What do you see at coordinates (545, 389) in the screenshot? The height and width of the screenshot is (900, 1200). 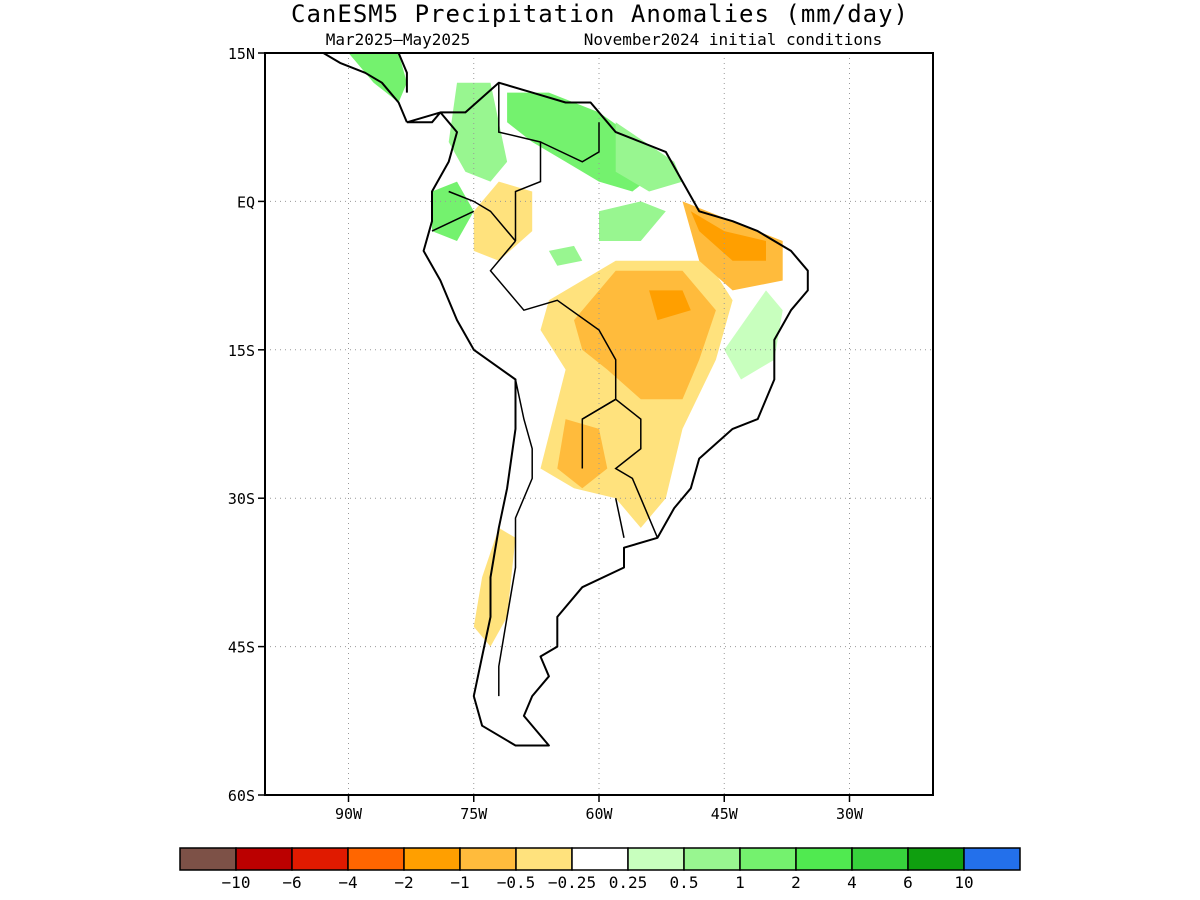 I see `country-borders` at bounding box center [545, 389].